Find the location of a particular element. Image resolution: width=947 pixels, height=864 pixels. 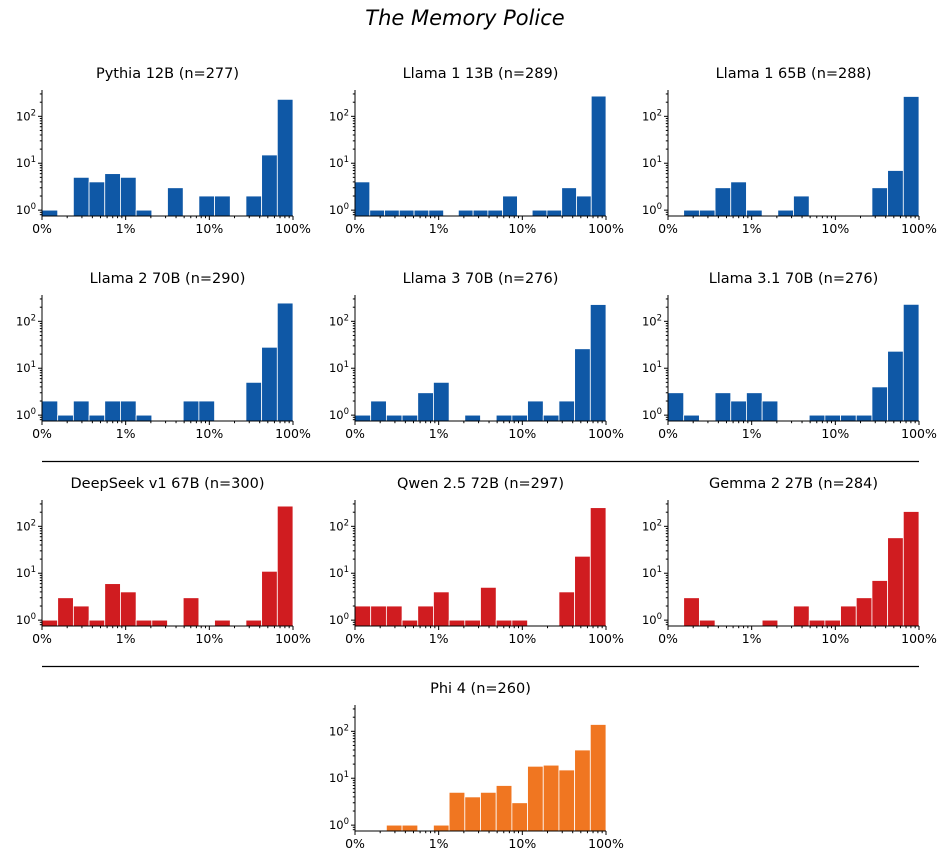

panel-title: Phi 4 (n=260) is located at coordinates (480, 689).